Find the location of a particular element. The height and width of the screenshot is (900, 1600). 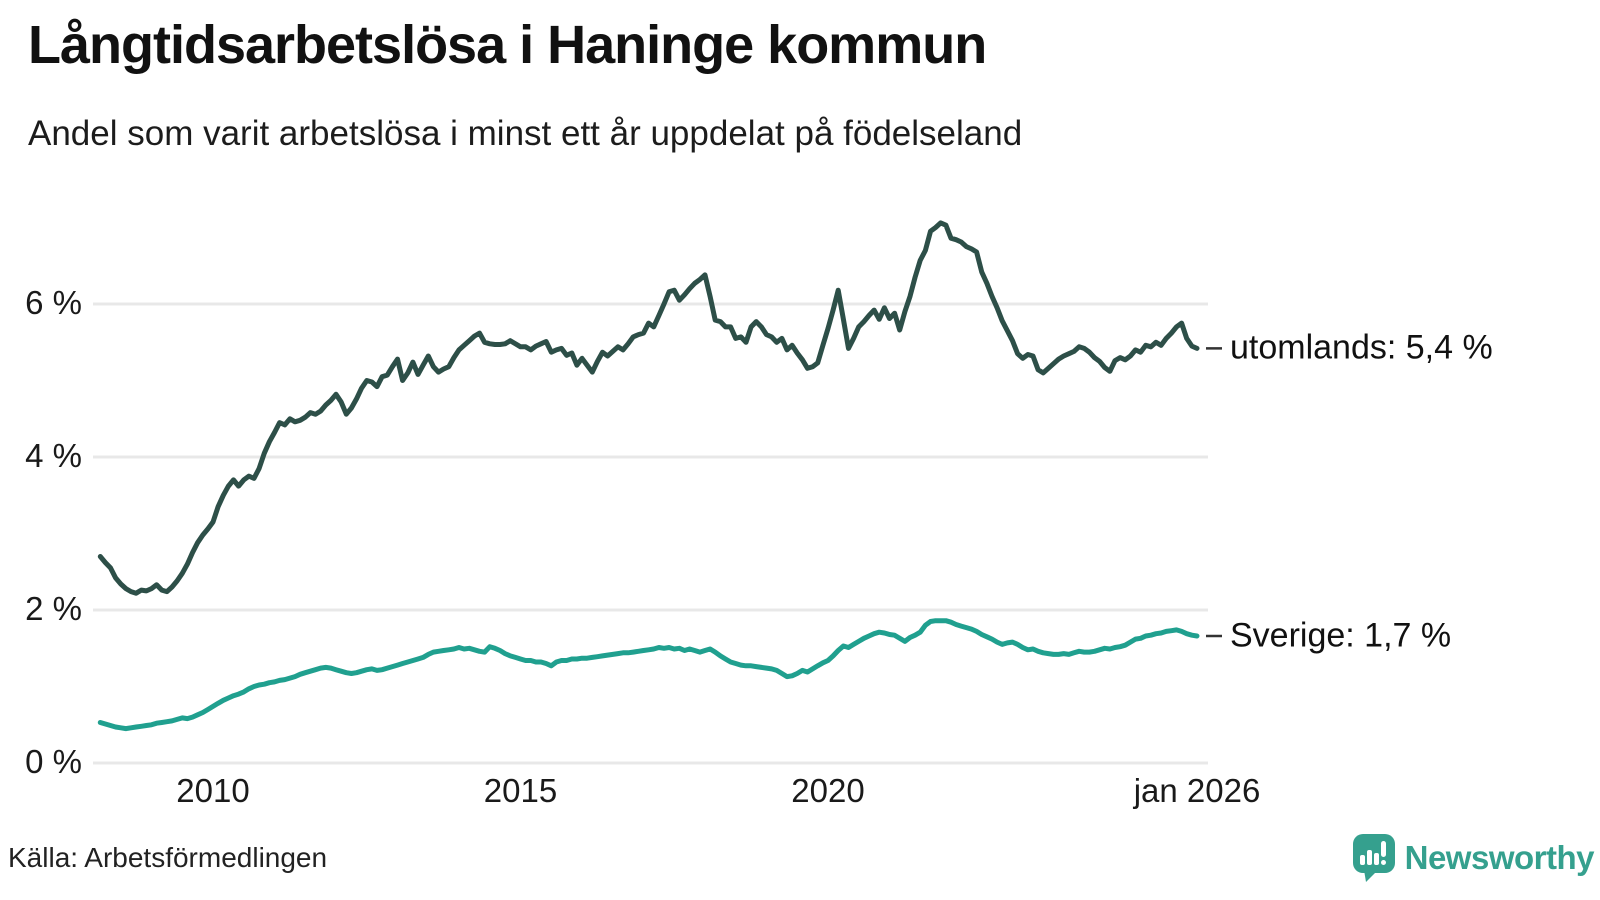

page-title: Långtidsarbetslösa i Haninge kommun is located at coordinates (507, 45).